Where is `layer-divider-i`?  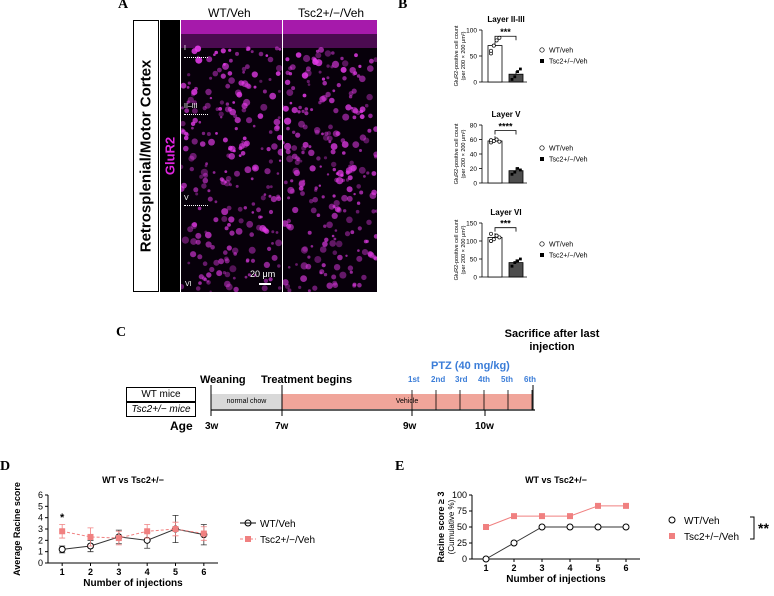
layer-divider-i is located at coordinates (196, 57).